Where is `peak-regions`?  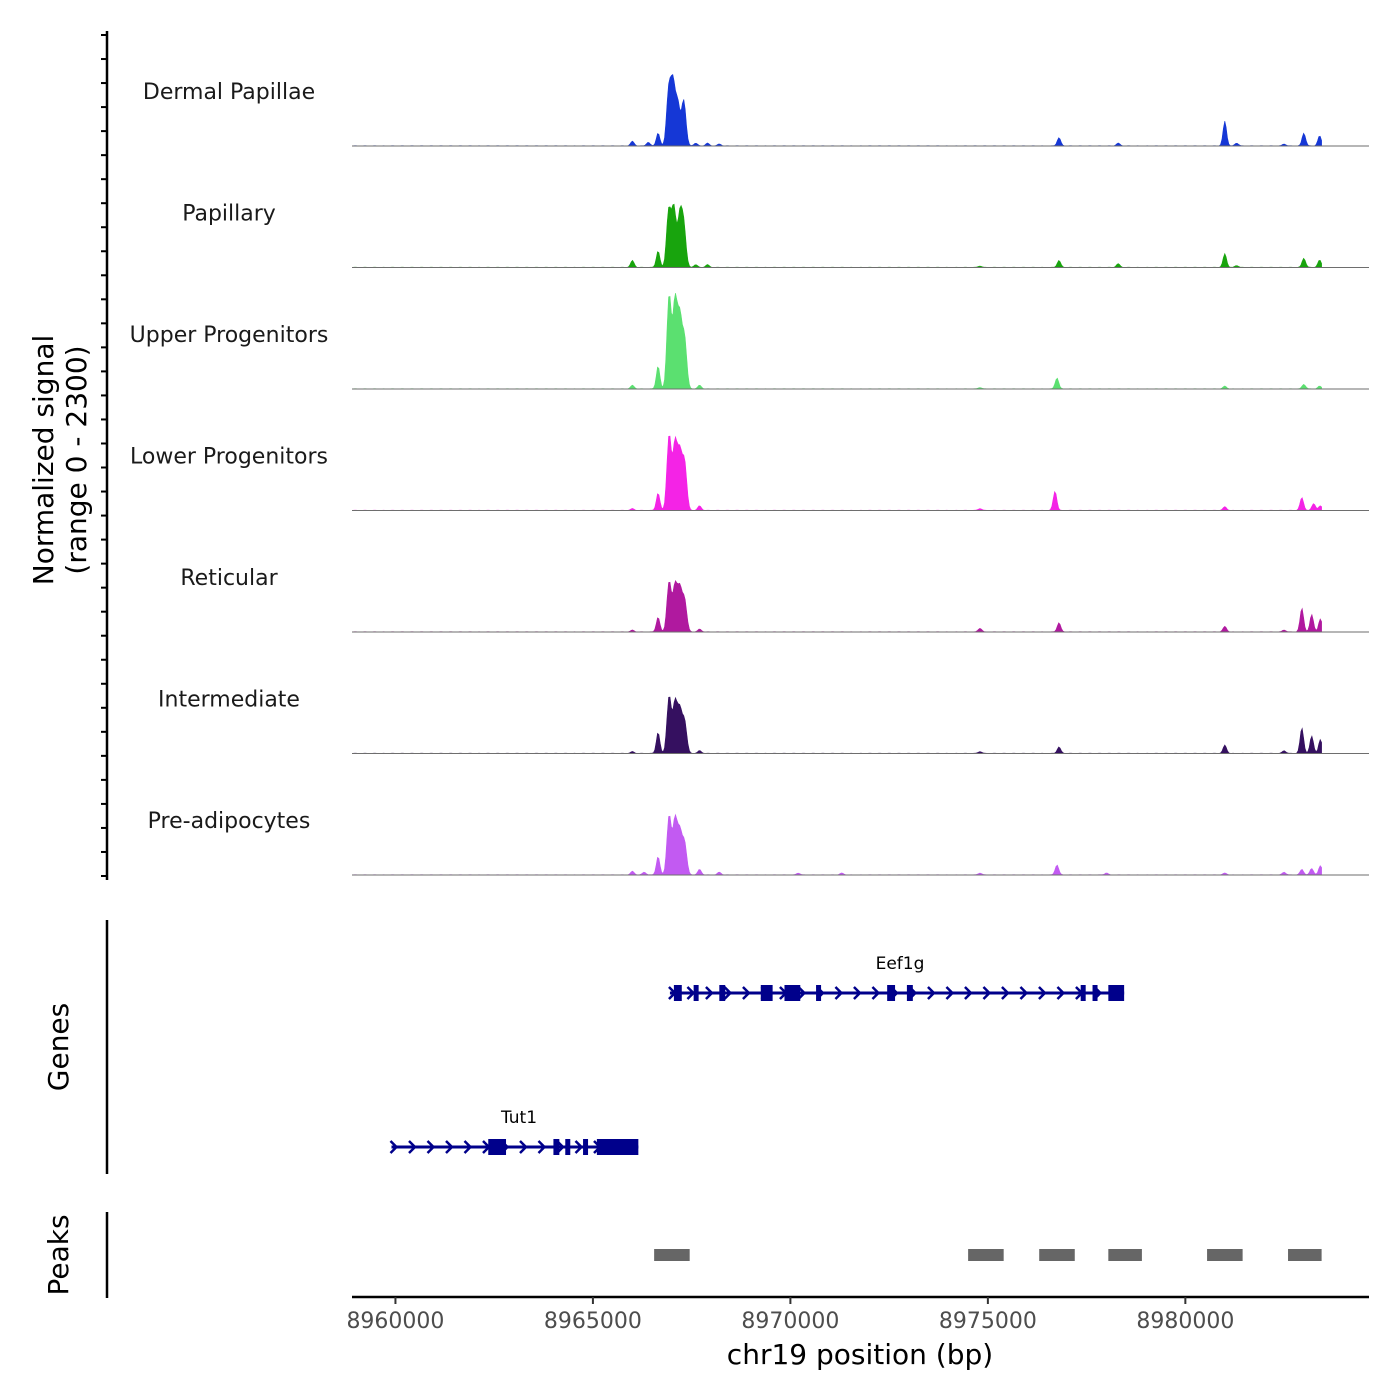
peak-regions is located at coordinates (988, 1255).